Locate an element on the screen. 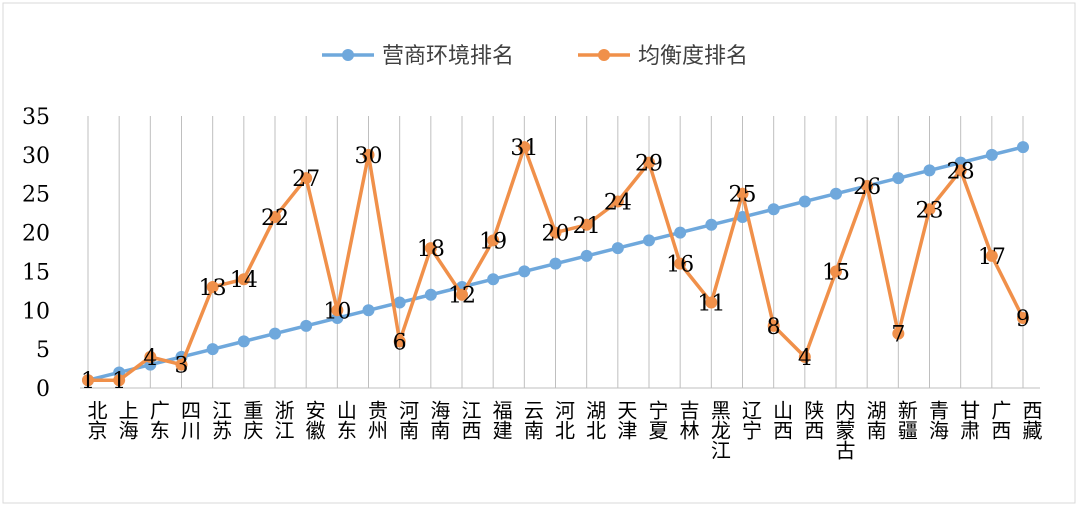  y-tick-label: 35 is located at coordinates (36, 117).